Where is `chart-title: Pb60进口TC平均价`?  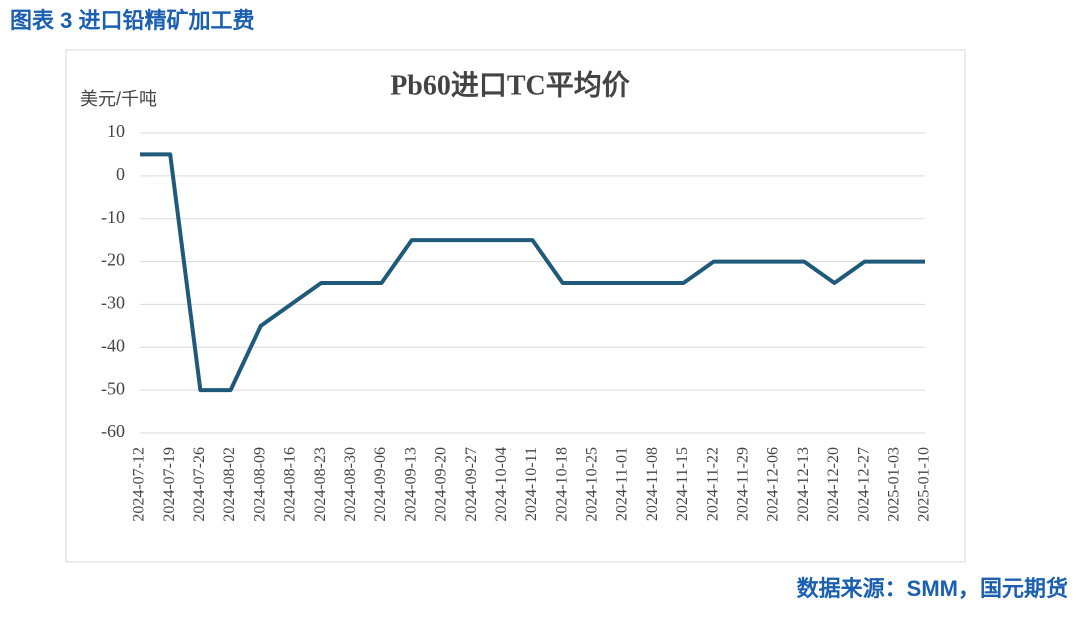
chart-title: Pb60进口TC平均价 is located at coordinates (510, 85).